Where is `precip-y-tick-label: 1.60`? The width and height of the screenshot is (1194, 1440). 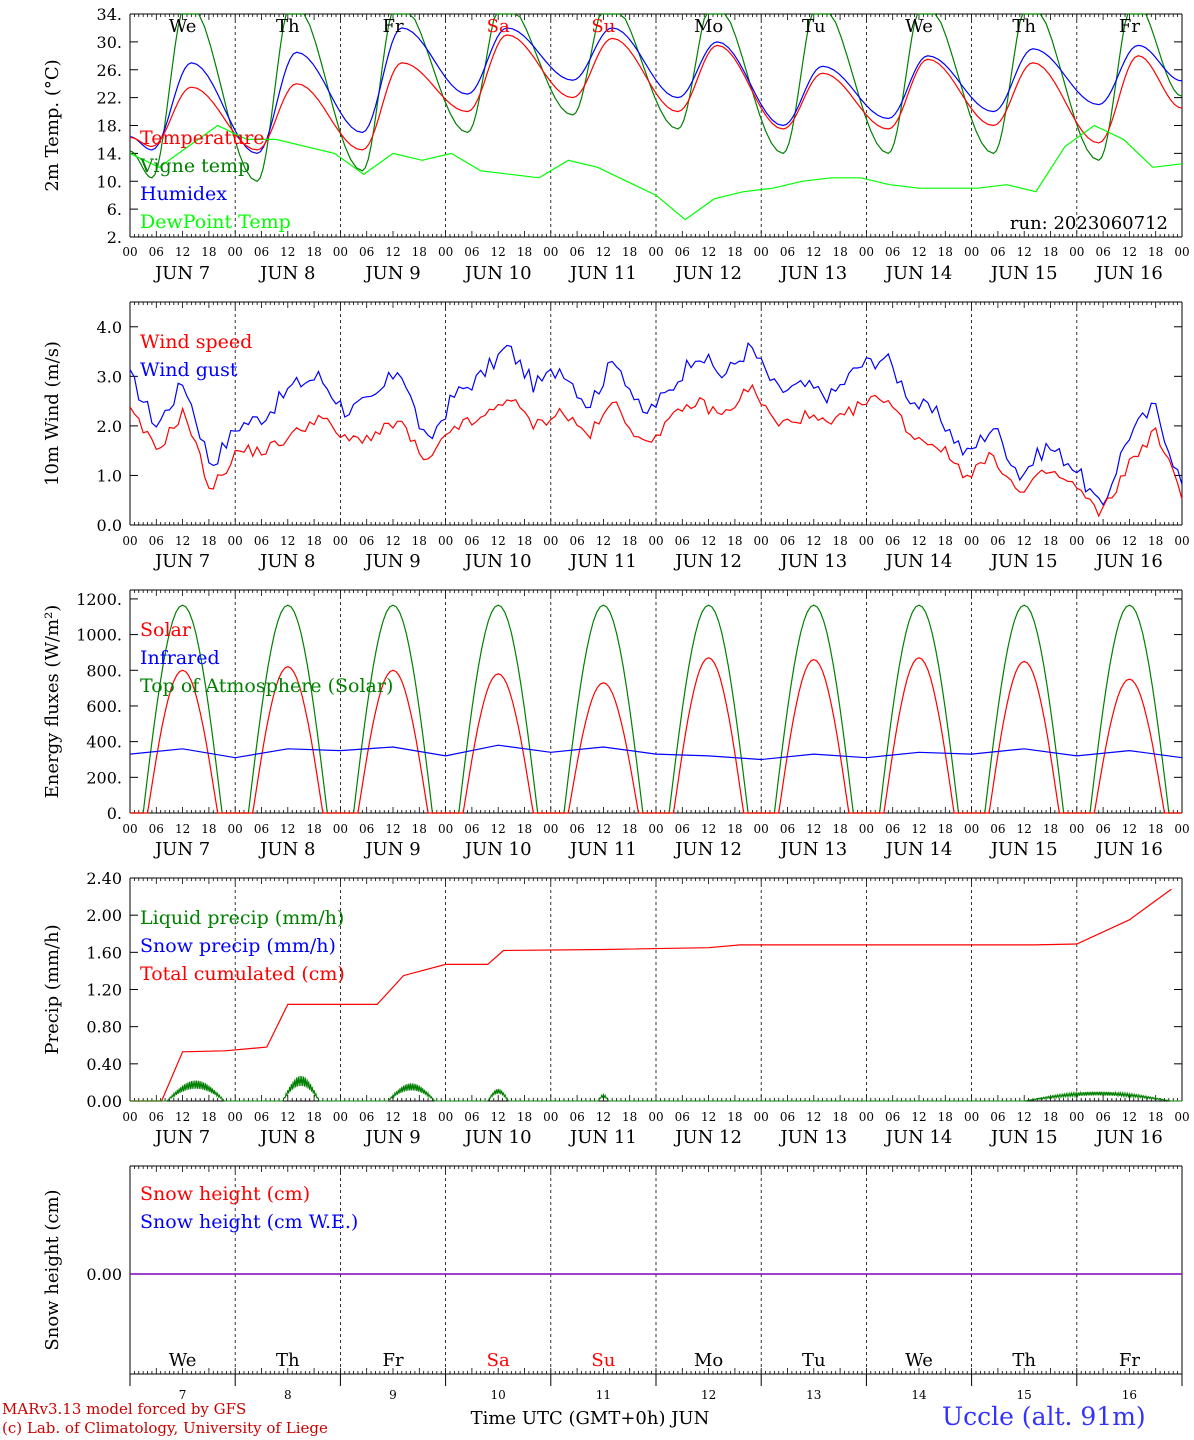
precip-y-tick-label: 1.60 is located at coordinates (104, 952).